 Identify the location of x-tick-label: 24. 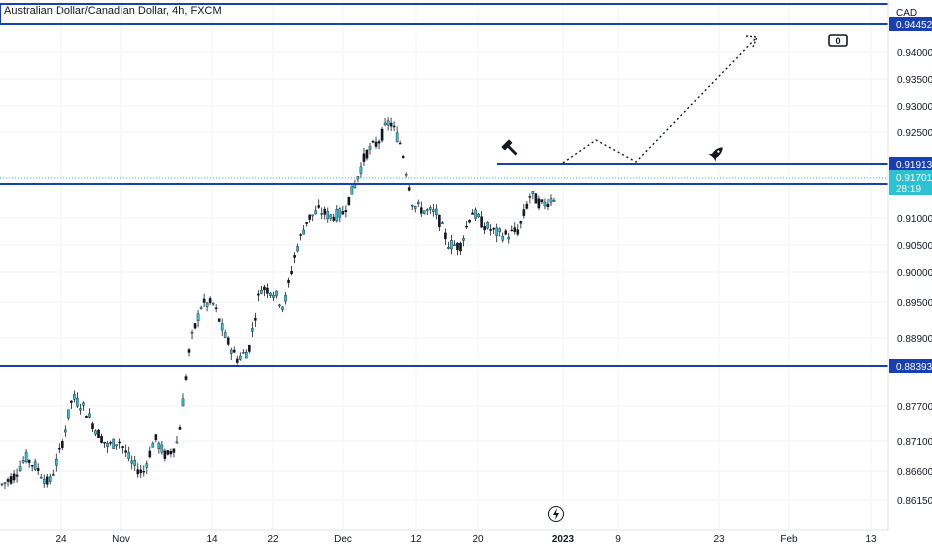
(61, 539).